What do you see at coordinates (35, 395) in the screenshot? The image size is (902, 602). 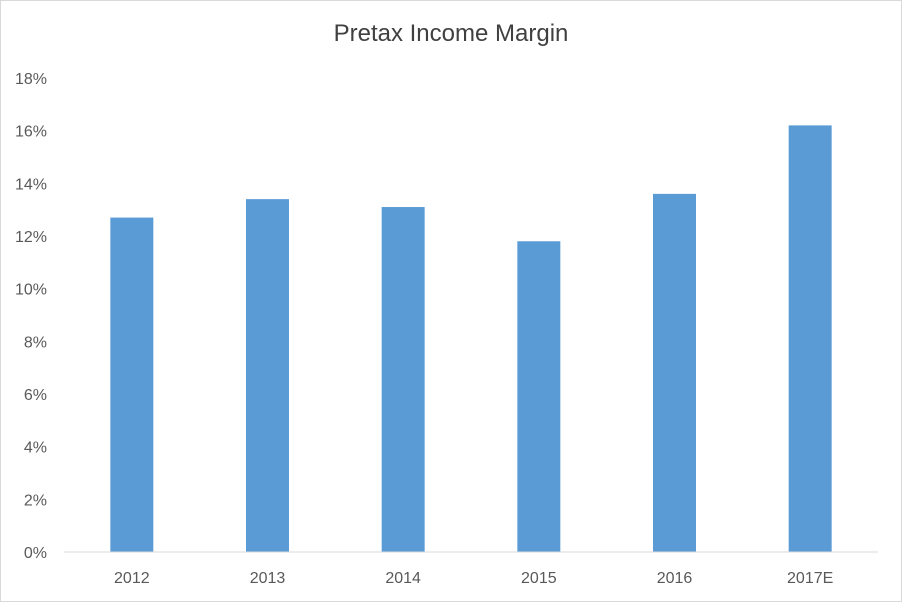 I see `y-tick-label: 6%` at bounding box center [35, 395].